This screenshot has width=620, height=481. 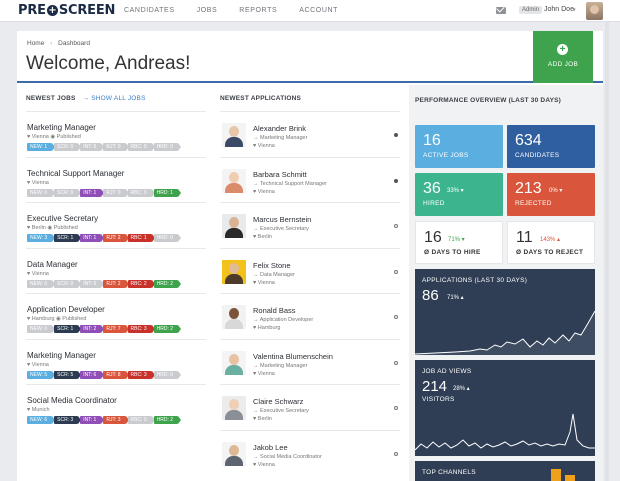 I want to click on status-badge: SCR: 5, so click(x=68, y=374).